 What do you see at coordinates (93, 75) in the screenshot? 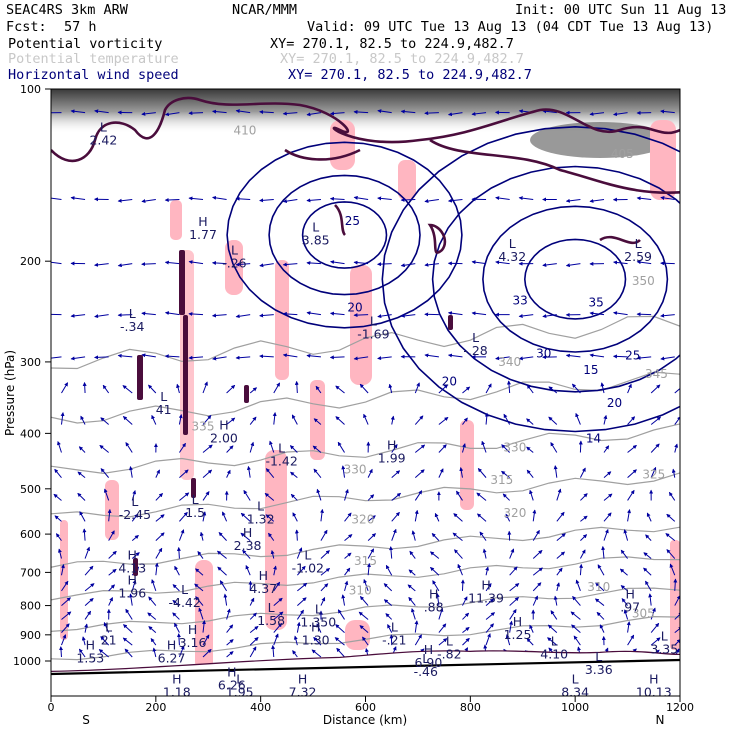
I see `field-wind-name: Horizontal wind speed` at bounding box center [93, 75].